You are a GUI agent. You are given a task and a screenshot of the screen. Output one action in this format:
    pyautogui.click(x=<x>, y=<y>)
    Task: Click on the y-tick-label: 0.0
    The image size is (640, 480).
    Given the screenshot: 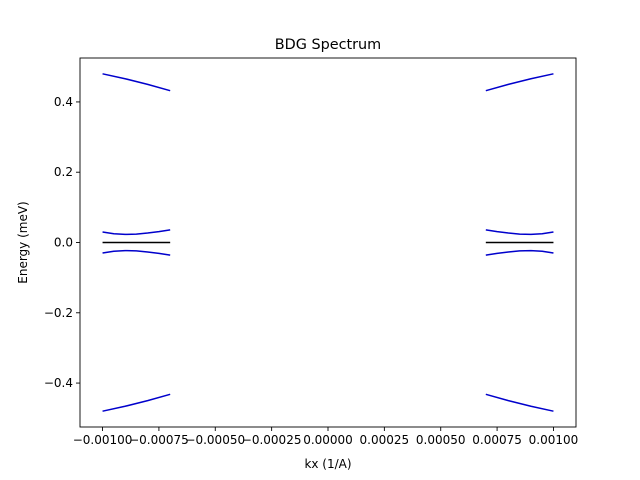 What is the action you would take?
    pyautogui.click(x=63, y=243)
    